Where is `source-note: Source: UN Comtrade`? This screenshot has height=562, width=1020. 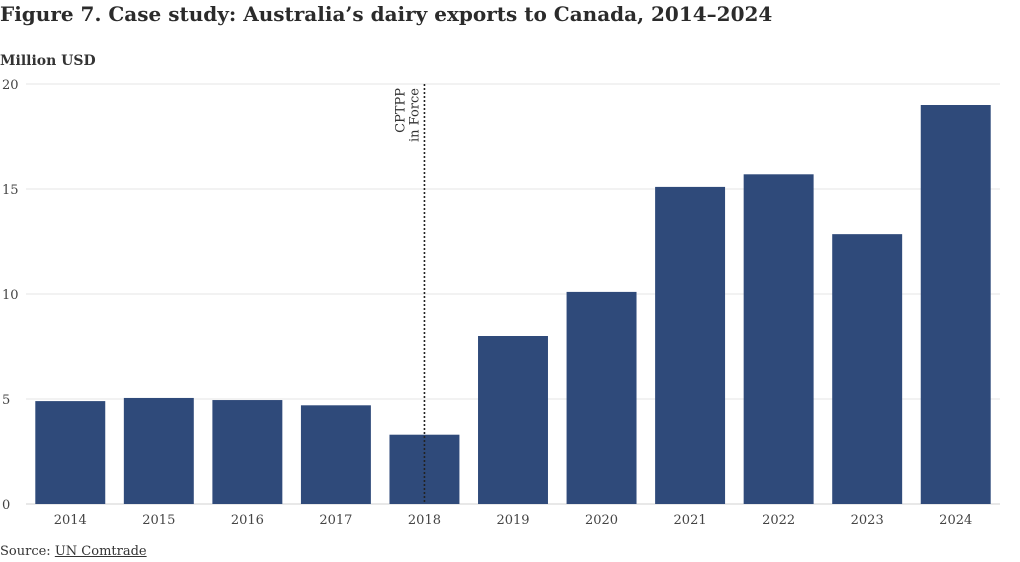
source-note: Source: UN Comtrade is located at coordinates (73, 551).